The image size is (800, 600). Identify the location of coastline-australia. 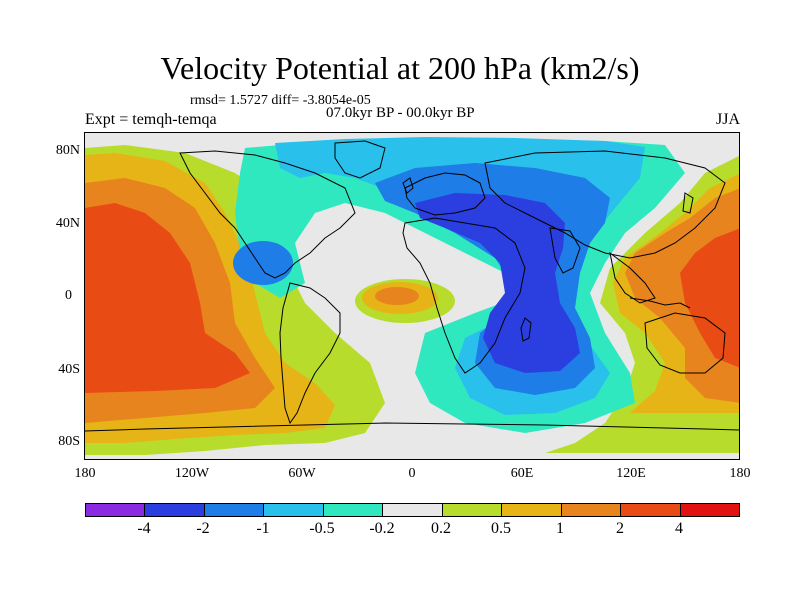
(685, 343).